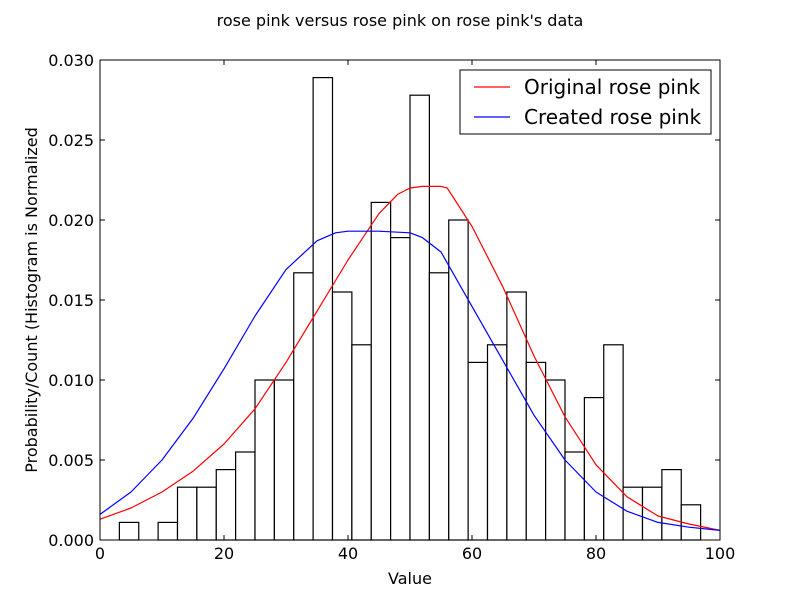 Image resolution: width=800 pixels, height=600 pixels. What do you see at coordinates (410, 578) in the screenshot?
I see `x-axis-label: Value` at bounding box center [410, 578].